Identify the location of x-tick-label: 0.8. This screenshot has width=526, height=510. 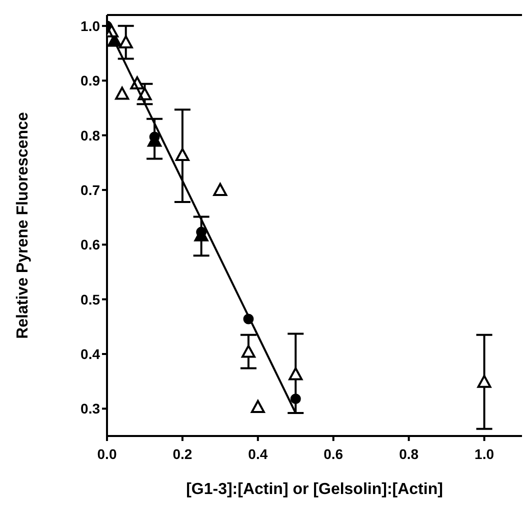
(409, 454).